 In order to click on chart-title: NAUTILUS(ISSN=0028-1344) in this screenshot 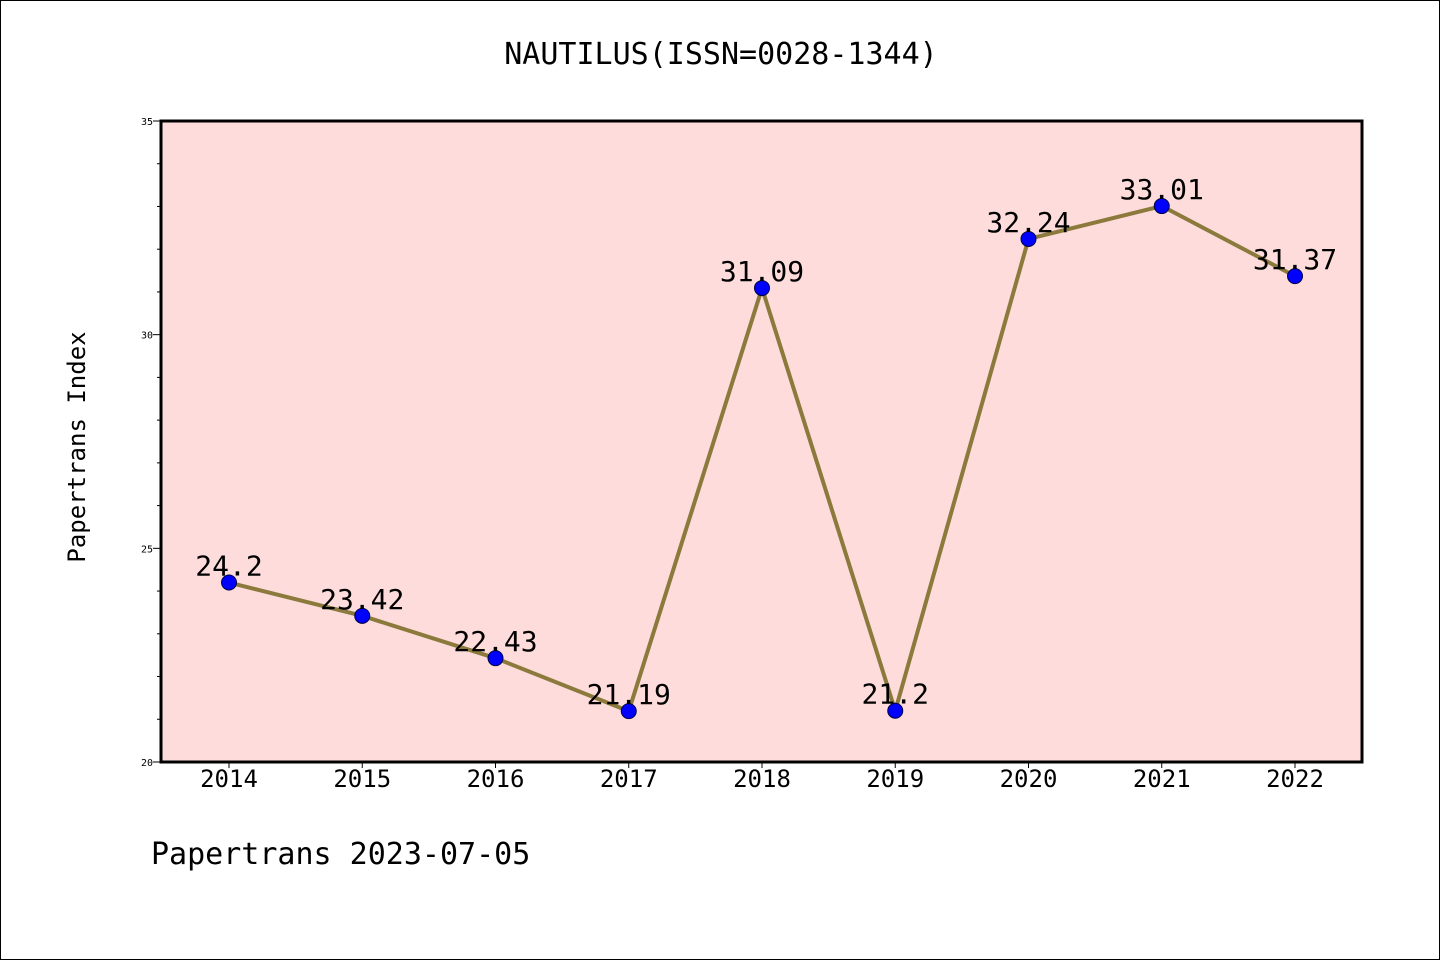, I will do `click(721, 54)`.